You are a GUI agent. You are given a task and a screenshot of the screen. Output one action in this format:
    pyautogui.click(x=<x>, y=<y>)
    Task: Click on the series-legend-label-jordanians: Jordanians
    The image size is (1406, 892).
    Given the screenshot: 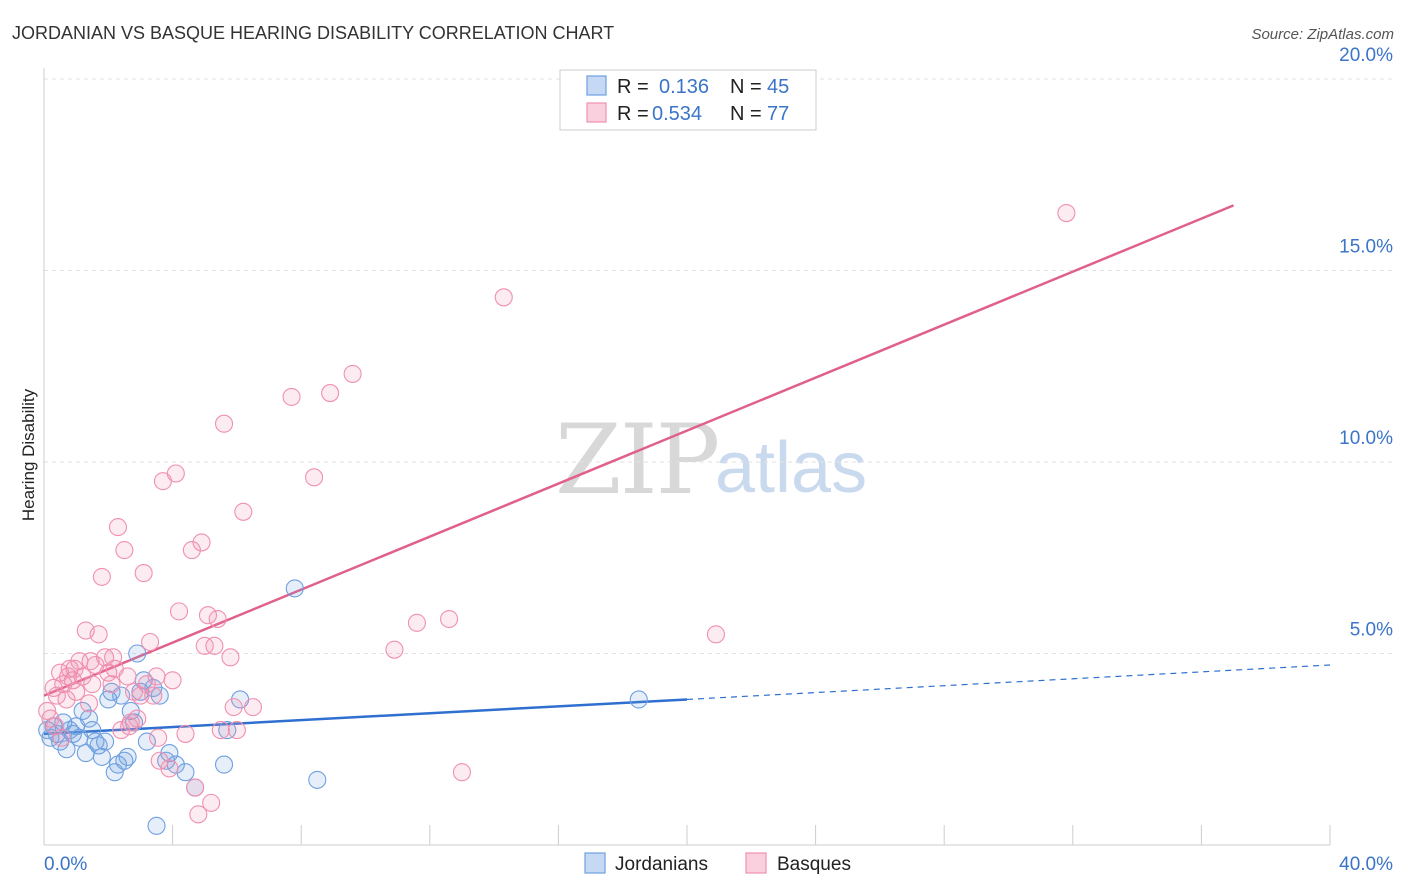 What is the action you would take?
    pyautogui.click(x=661, y=864)
    